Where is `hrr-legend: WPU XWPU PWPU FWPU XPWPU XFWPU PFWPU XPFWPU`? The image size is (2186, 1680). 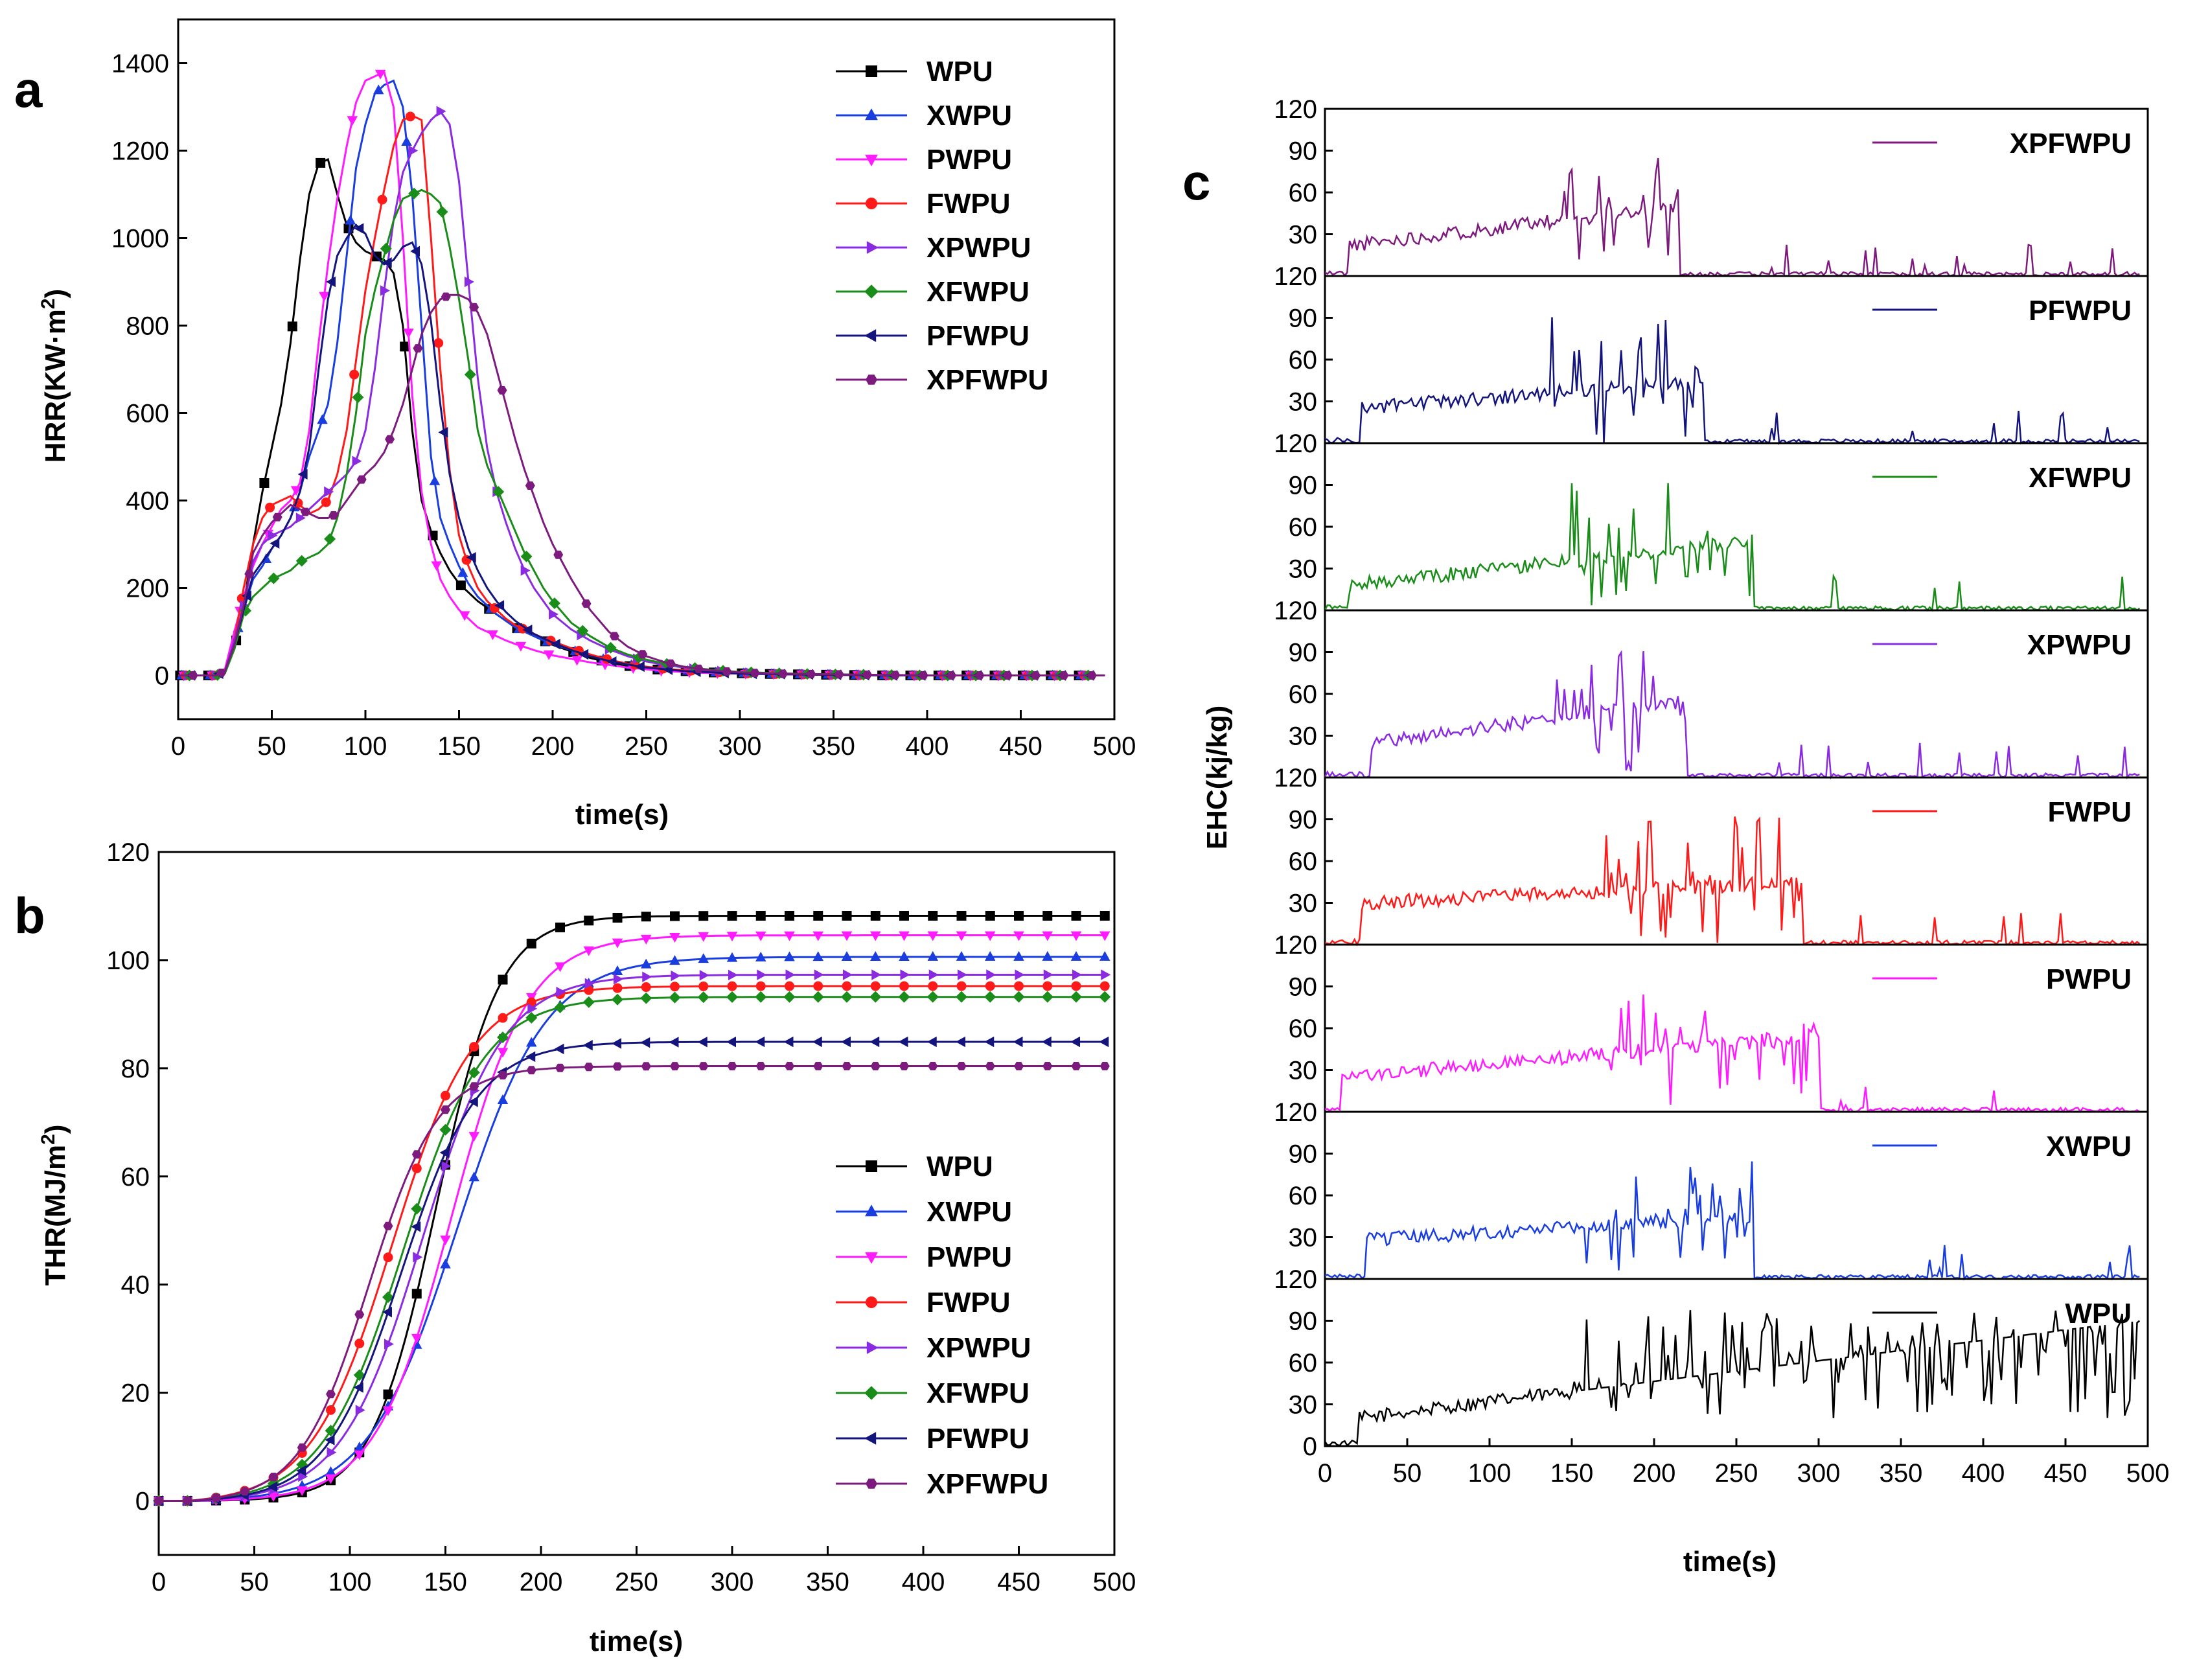 hrr-legend: WPU XWPU PWPU FWPU XPWPU XFWPU PFWPU XPFWPU is located at coordinates (942, 226).